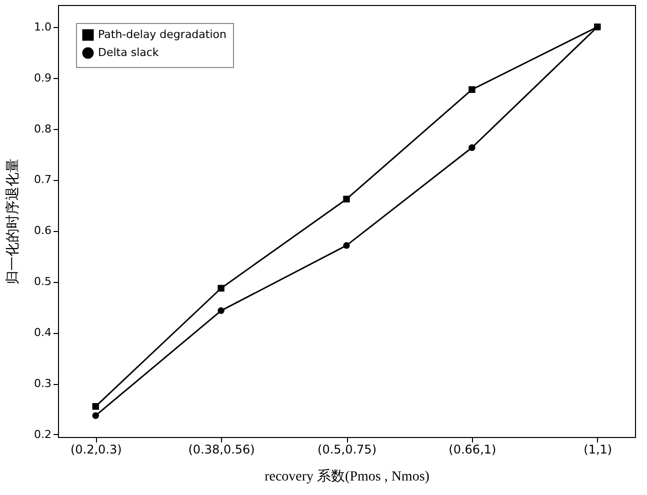 The width and height of the screenshot is (647, 495). What do you see at coordinates (43, 383) in the screenshot?
I see `y-tick-label: 0.3` at bounding box center [43, 383].